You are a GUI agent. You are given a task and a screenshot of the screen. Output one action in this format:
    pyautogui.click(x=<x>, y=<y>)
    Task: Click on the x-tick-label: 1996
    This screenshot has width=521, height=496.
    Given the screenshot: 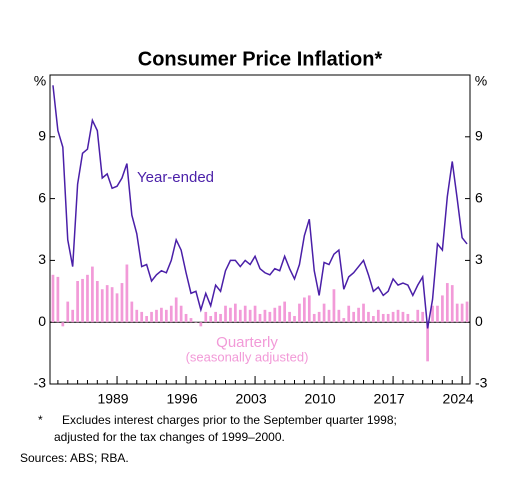 What is the action you would take?
    pyautogui.click(x=181, y=399)
    